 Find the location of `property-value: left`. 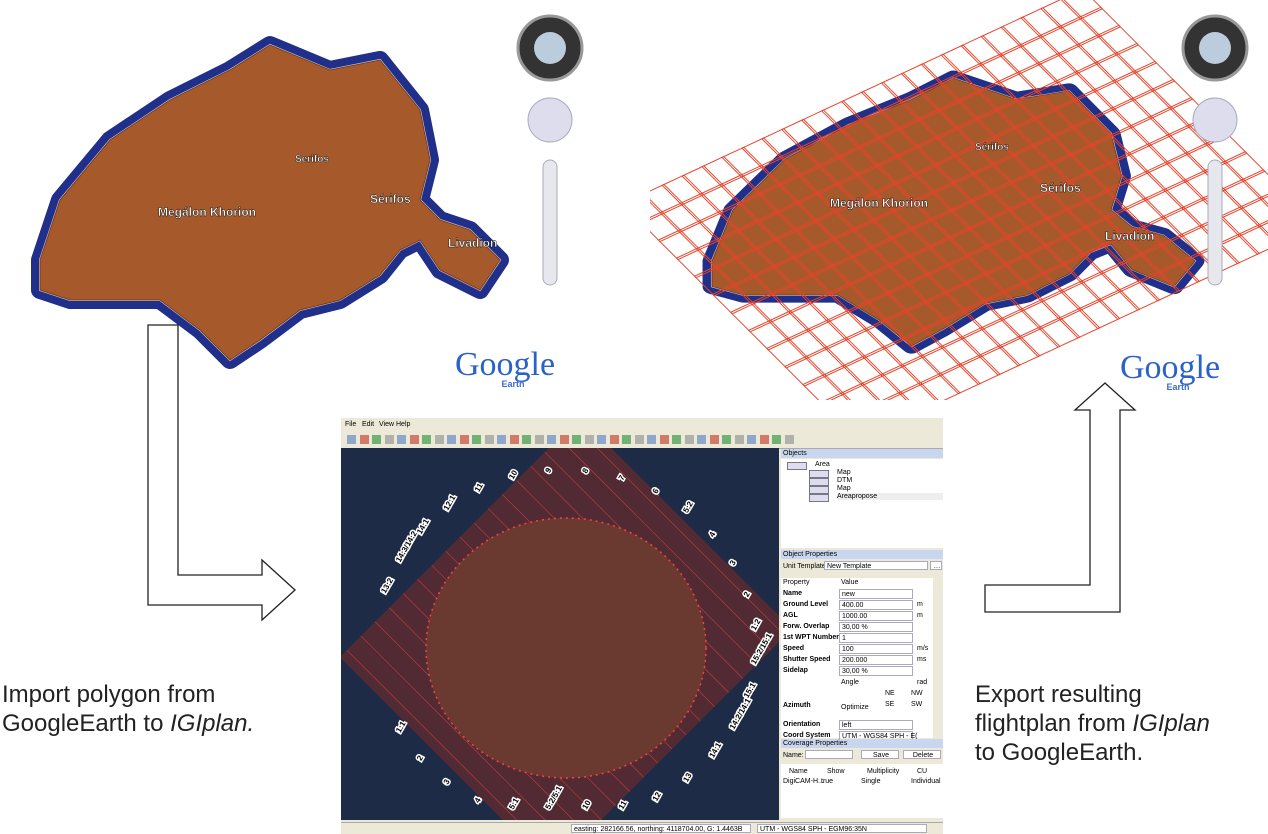

property-value: left is located at coordinates (876, 725).